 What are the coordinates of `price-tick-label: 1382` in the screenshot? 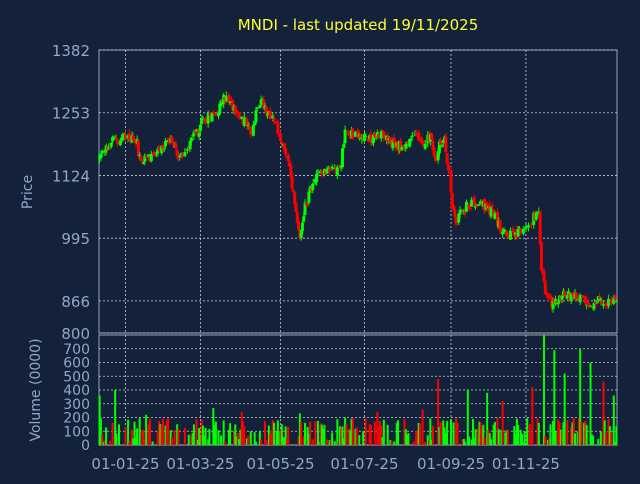 It's located at (71, 51).